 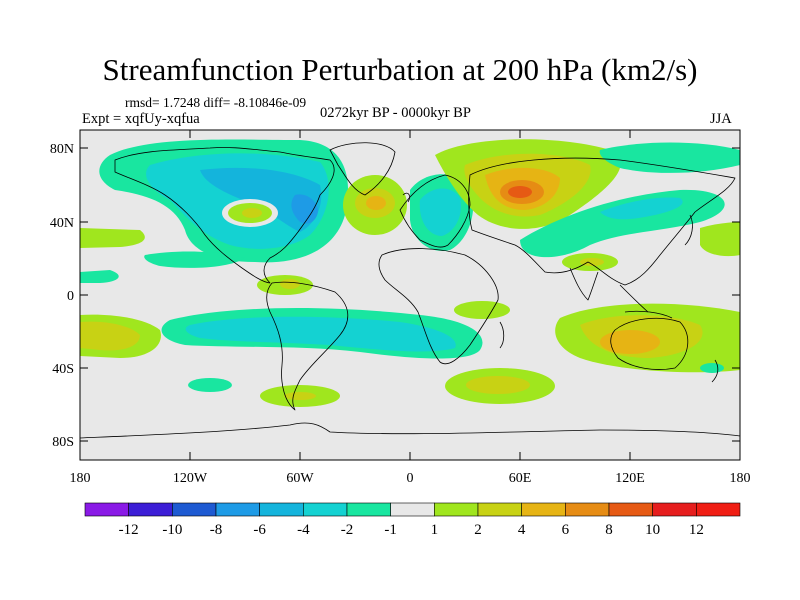 I want to click on colorbar-label: 12, so click(x=696, y=530).